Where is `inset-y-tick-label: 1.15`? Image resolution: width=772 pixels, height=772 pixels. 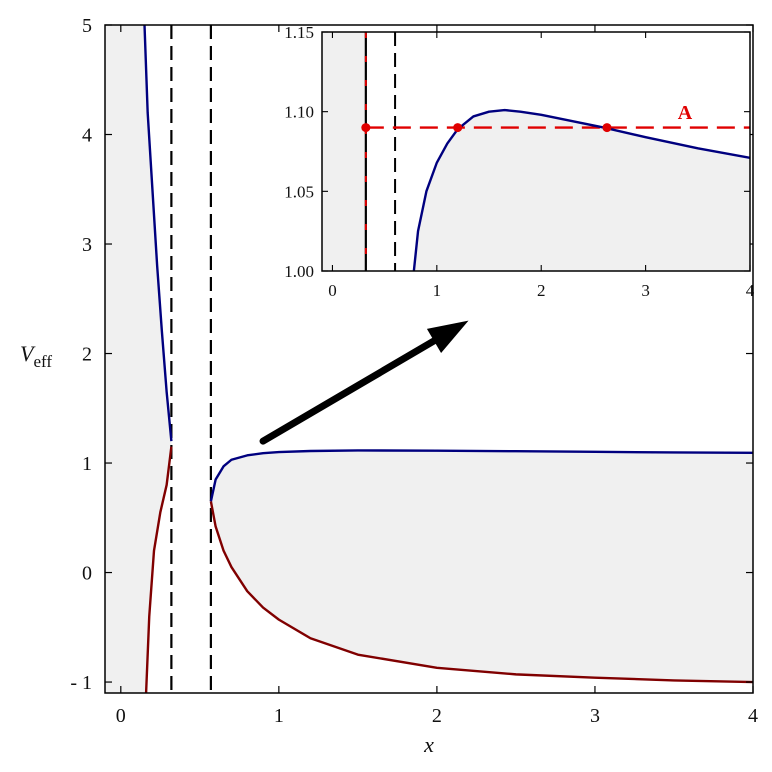 inset-y-tick-label: 1.15 is located at coordinates (299, 32).